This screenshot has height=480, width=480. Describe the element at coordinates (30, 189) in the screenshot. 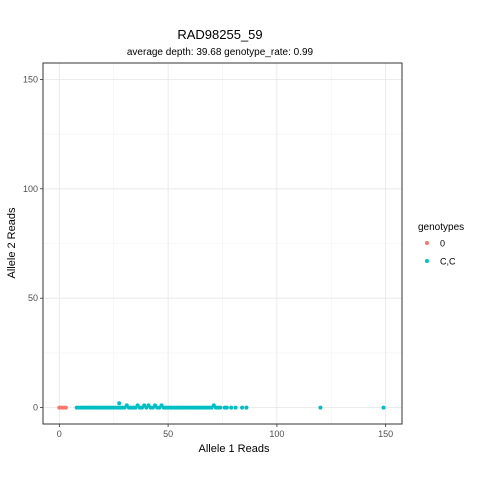

I see `y-tick-label: 100` at that location.